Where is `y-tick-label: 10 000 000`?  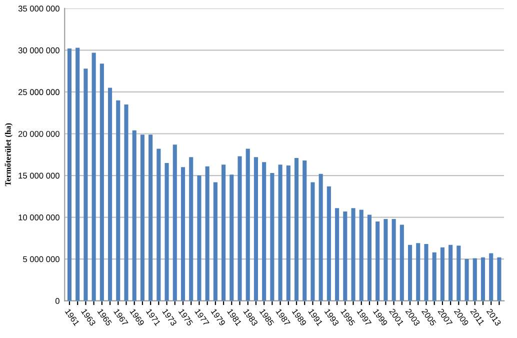
y-tick-label: 10 000 000 is located at coordinates (39, 217).